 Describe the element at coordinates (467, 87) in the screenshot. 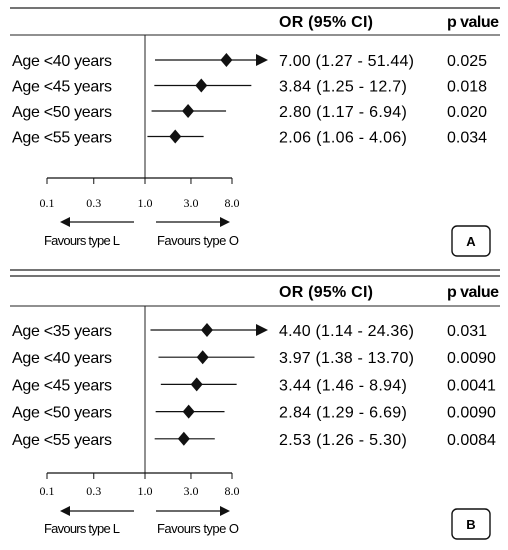

I see `panel-a-p-value: 0.018` at that location.